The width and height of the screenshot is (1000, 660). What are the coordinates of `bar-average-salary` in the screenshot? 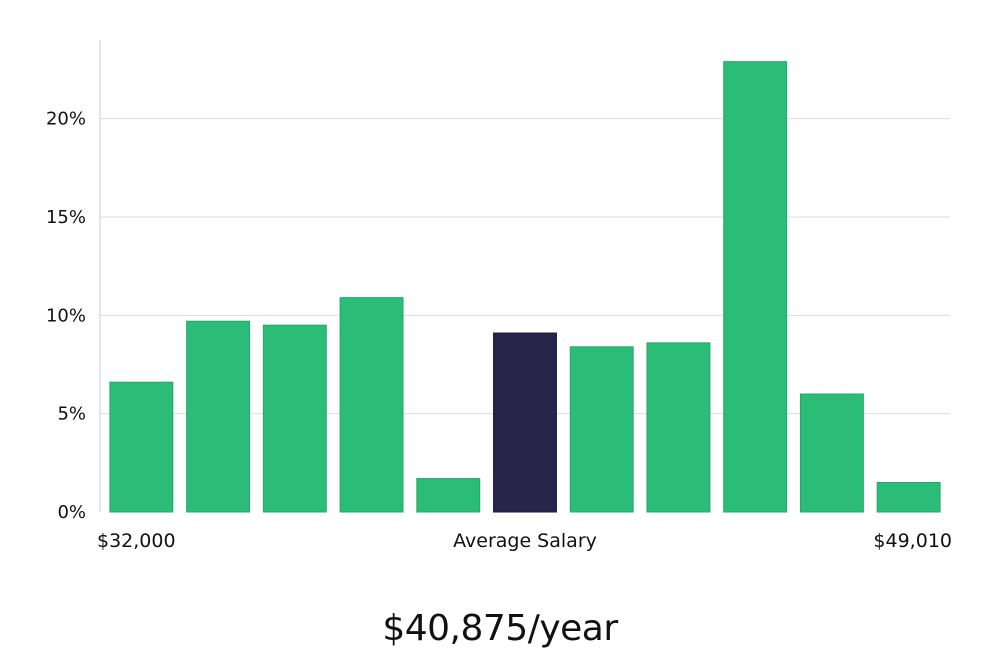 It's located at (525, 422).